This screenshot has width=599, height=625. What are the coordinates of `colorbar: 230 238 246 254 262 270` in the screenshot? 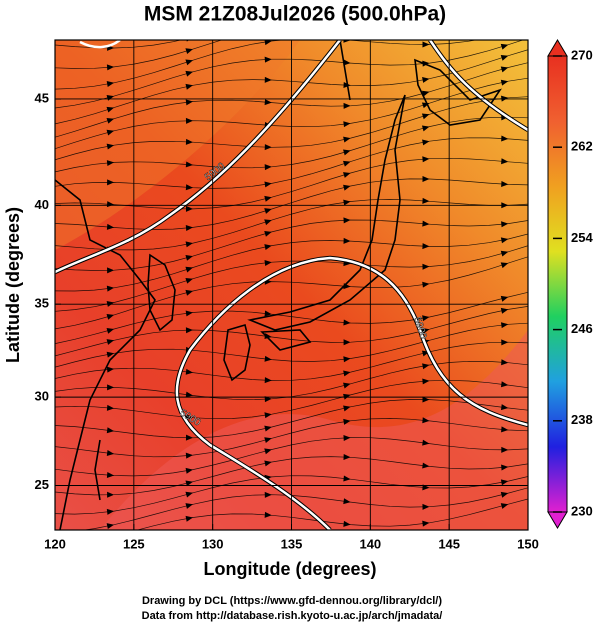 It's located at (570, 284).